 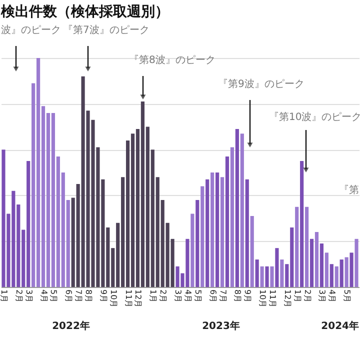 I want to click on text: 『第7波』のピーク, so click(x=106, y=30).